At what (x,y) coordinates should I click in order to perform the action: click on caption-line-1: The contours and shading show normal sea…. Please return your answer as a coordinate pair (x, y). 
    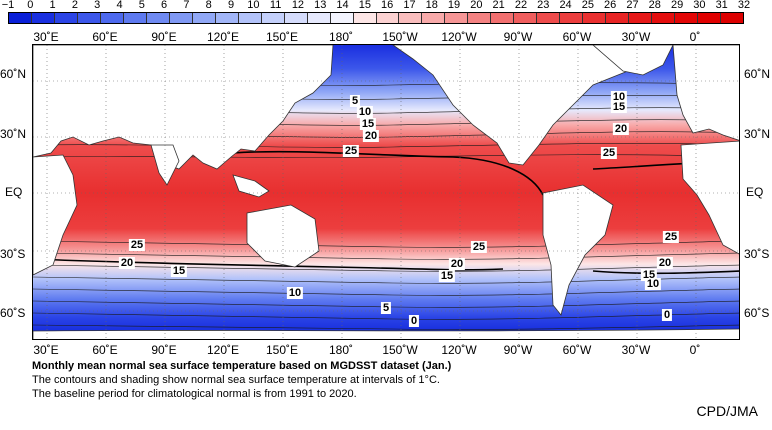
    Looking at the image, I should click on (236, 380).